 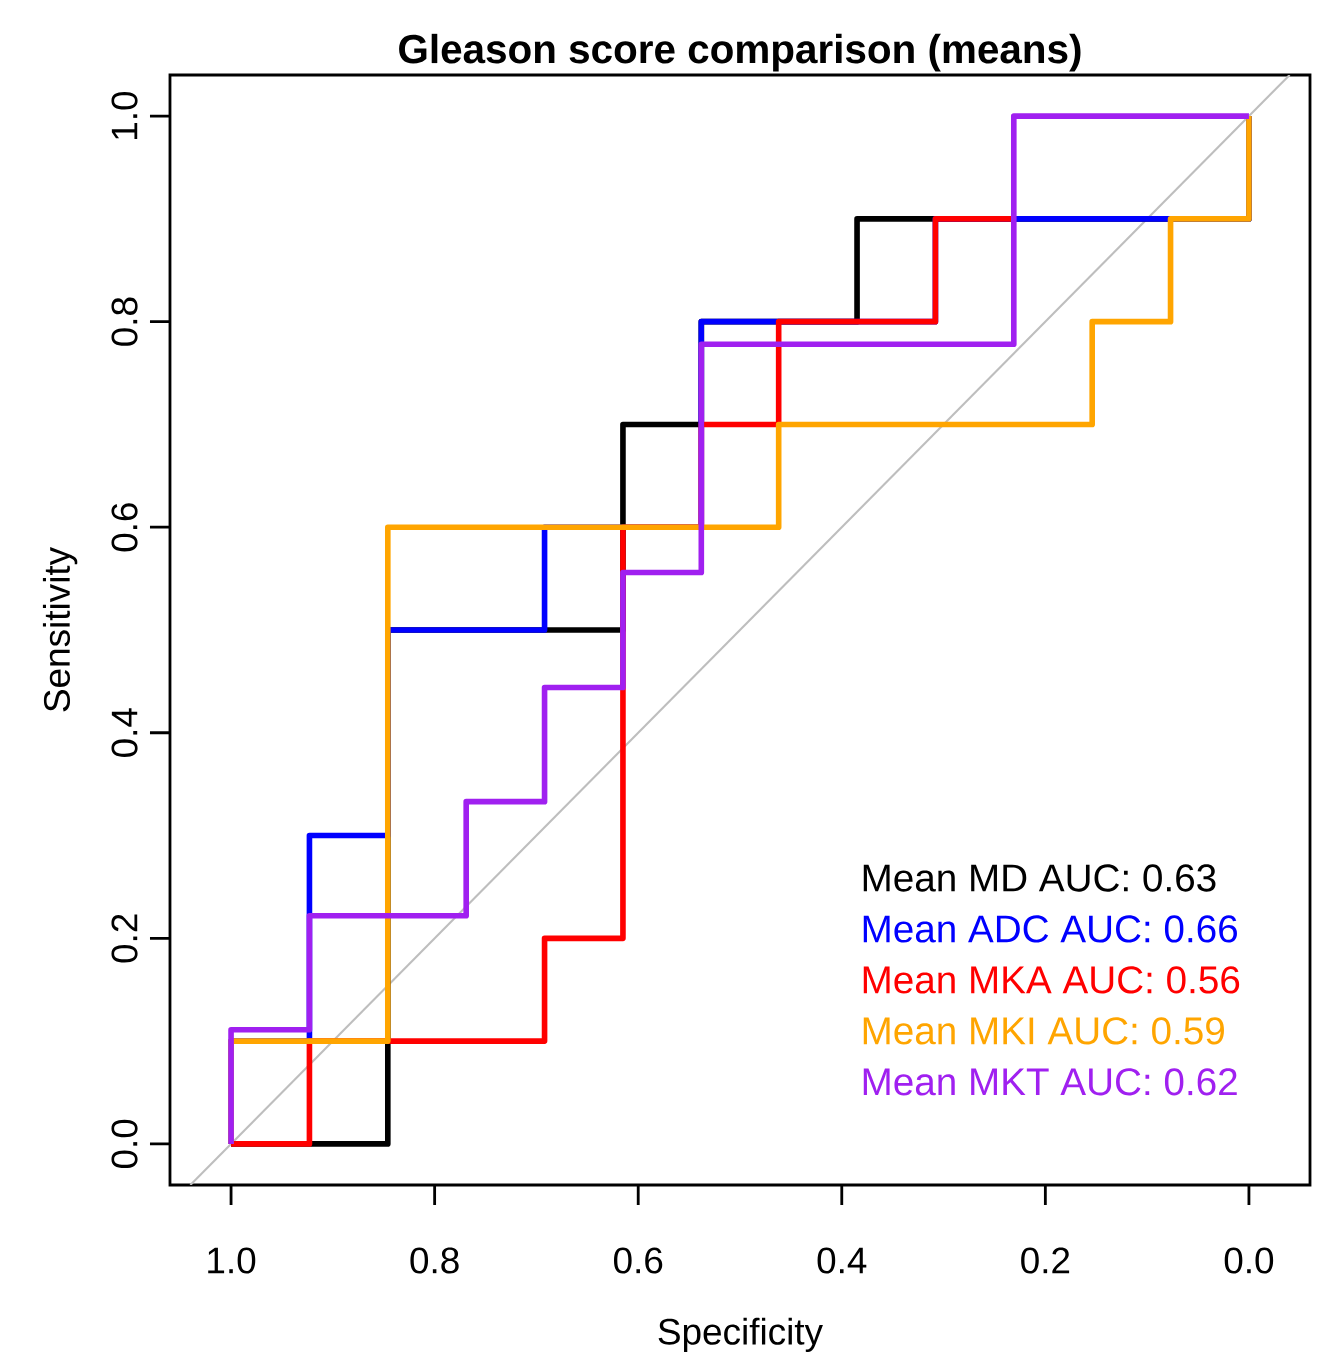 What do you see at coordinates (740, 1335) in the screenshot?
I see `x-axis-title: Specificity` at bounding box center [740, 1335].